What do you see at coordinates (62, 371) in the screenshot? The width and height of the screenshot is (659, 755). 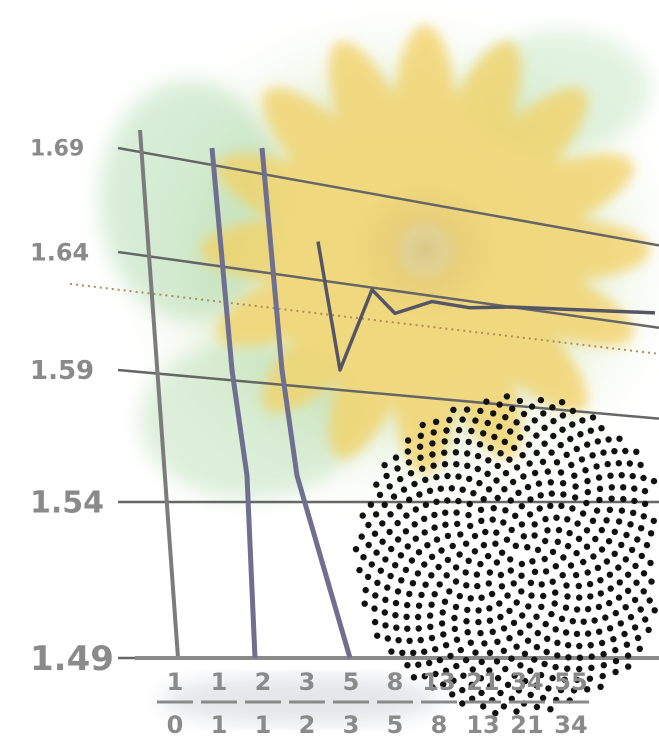 I see `y-tick-label: 1.59` at bounding box center [62, 371].